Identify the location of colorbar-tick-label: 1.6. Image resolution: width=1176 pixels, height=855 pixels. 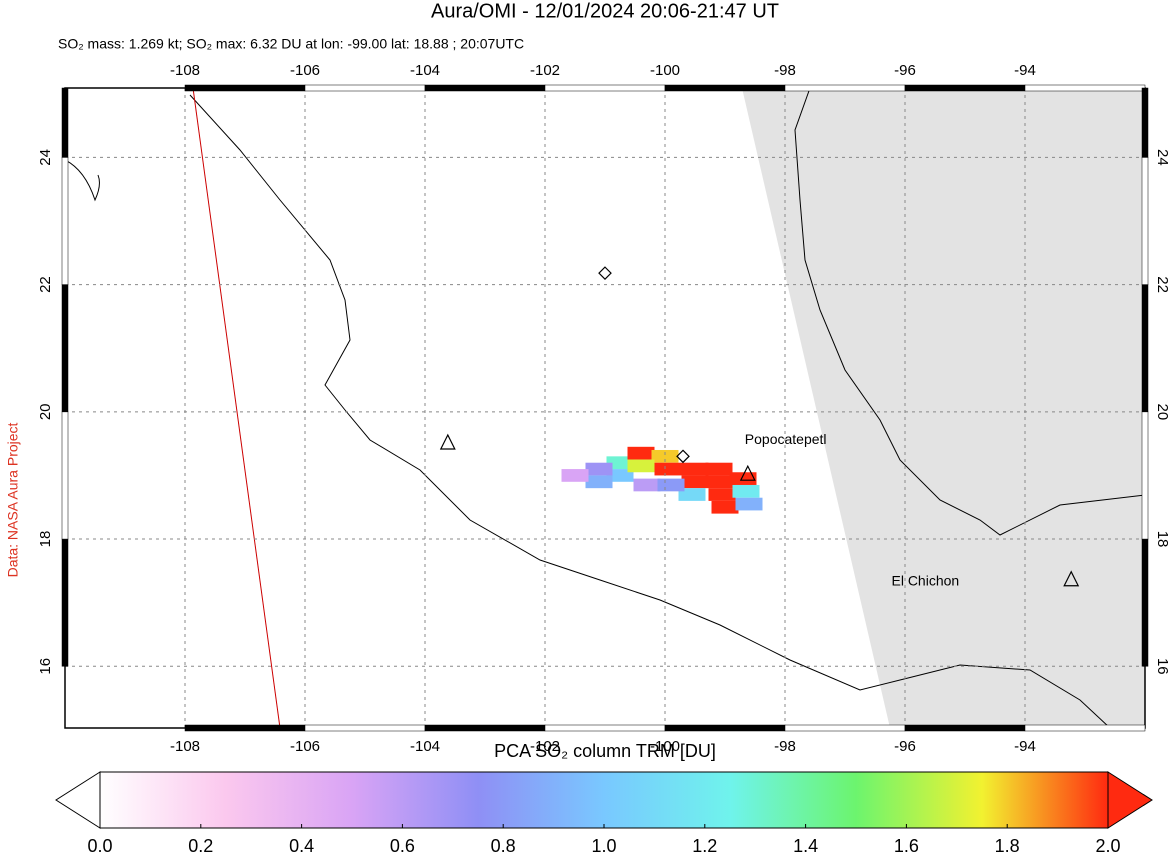
(906, 845).